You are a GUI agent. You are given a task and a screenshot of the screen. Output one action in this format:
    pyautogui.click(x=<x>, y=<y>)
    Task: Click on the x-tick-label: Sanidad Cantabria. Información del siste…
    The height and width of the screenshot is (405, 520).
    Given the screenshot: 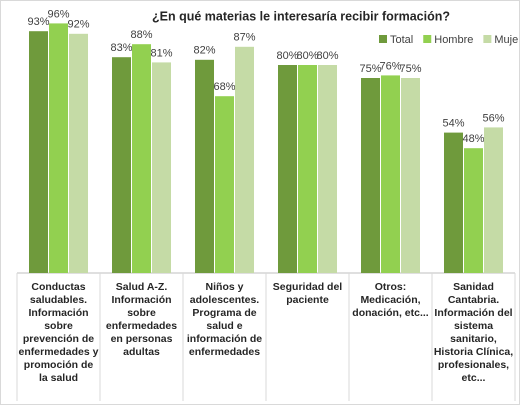 What is the action you would take?
    pyautogui.click(x=473, y=332)
    